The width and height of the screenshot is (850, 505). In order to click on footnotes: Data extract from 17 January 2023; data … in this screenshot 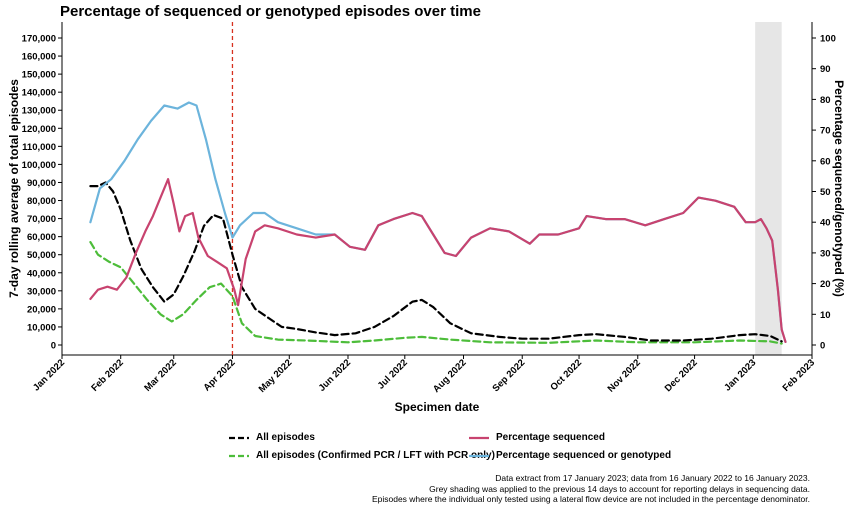, I will do `click(591, 489)`.